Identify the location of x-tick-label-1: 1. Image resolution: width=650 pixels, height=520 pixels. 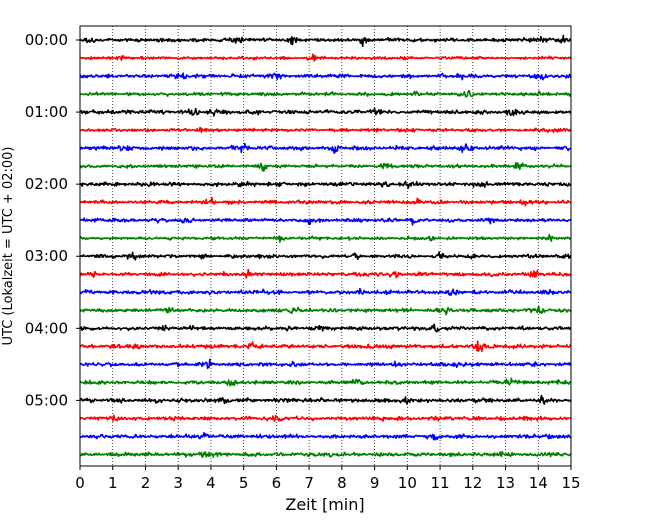
(113, 483).